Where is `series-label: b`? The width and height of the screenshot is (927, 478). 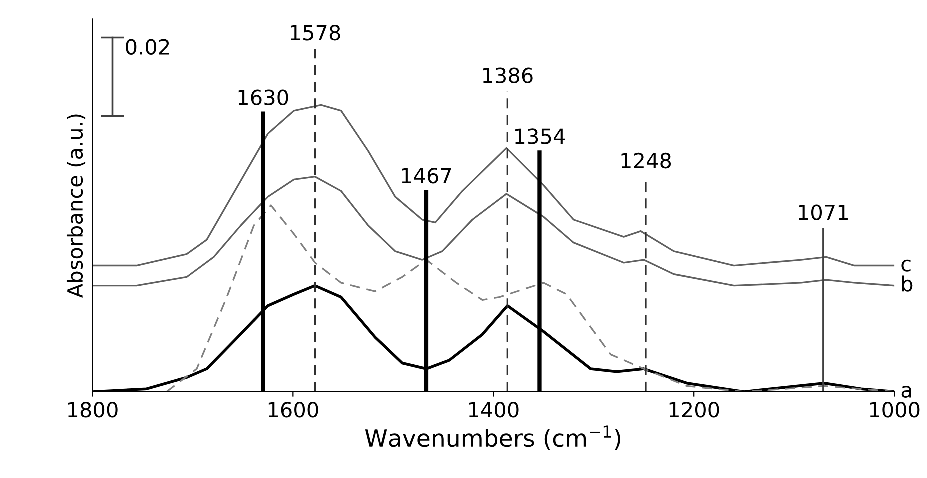 series-label: b is located at coordinates (907, 284).